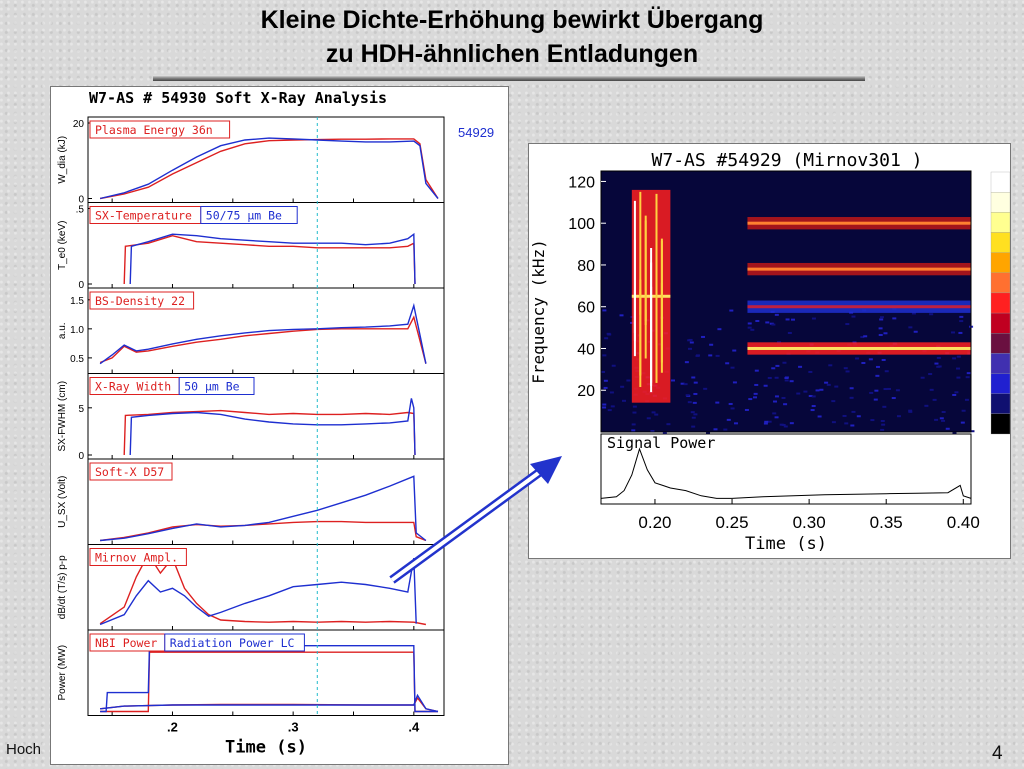 The image size is (1024, 769). What do you see at coordinates (81, 409) in the screenshot?
I see `y-tick-label: 5` at bounding box center [81, 409].